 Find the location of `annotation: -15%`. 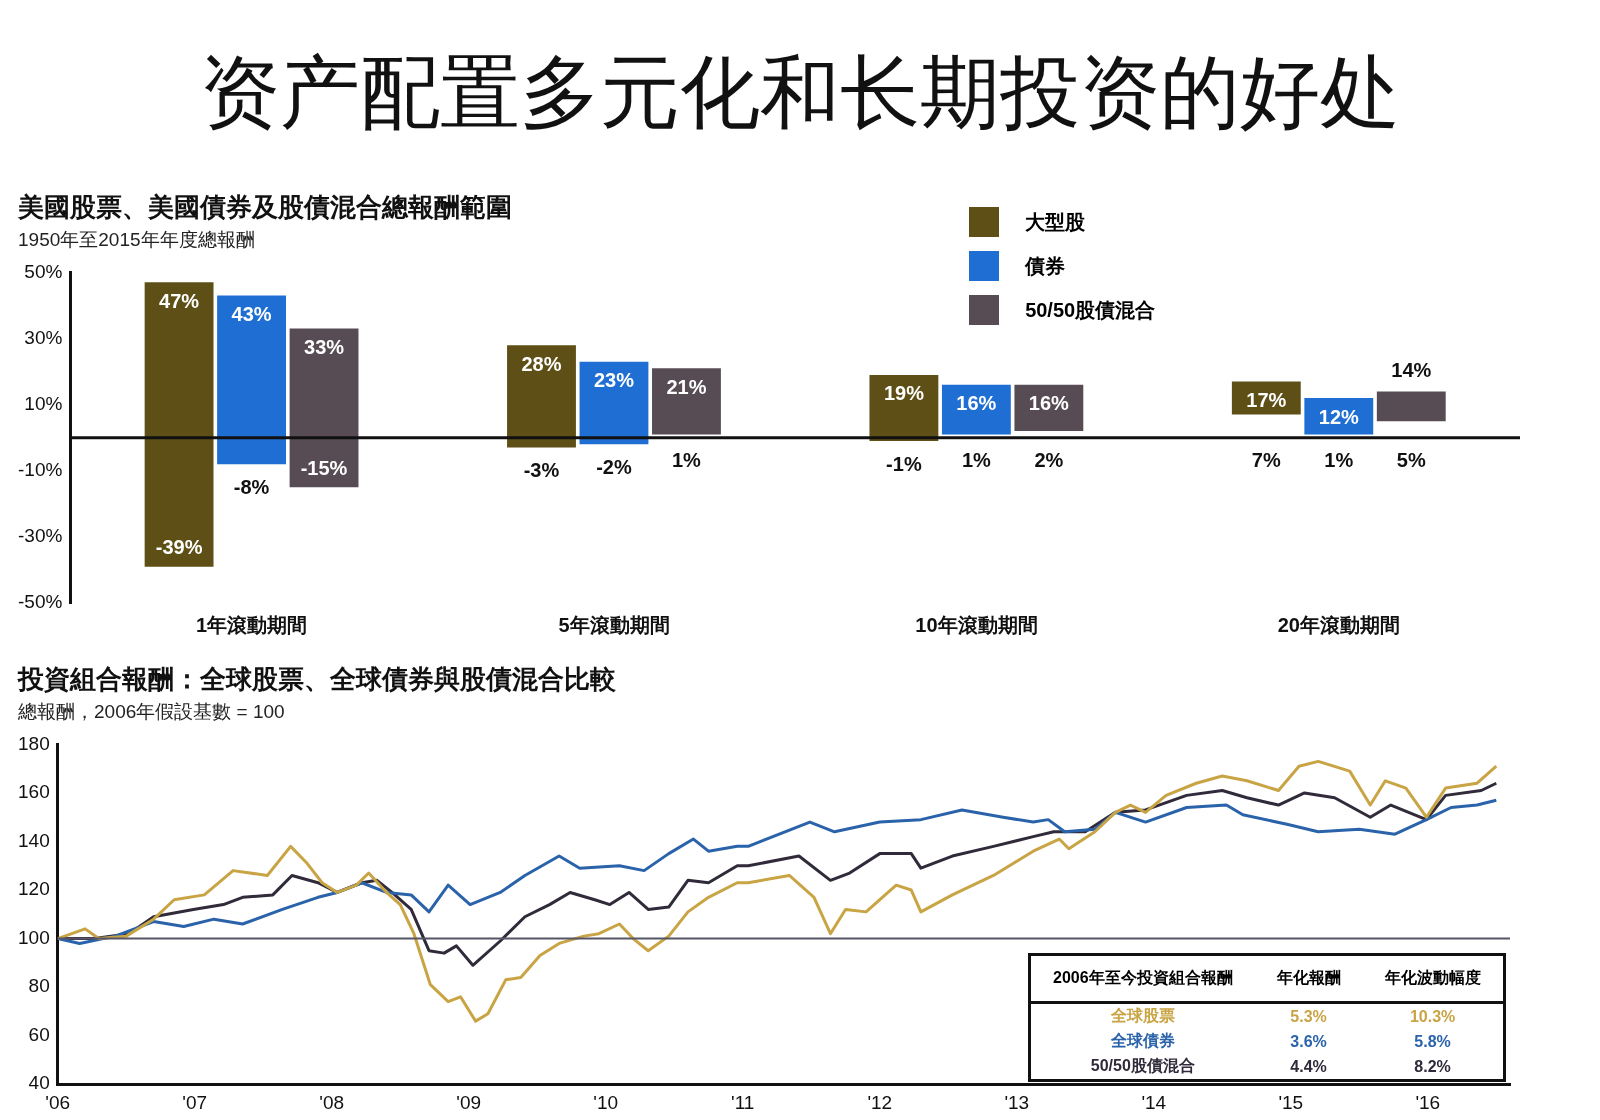

annotation: -15% is located at coordinates (324, 467).